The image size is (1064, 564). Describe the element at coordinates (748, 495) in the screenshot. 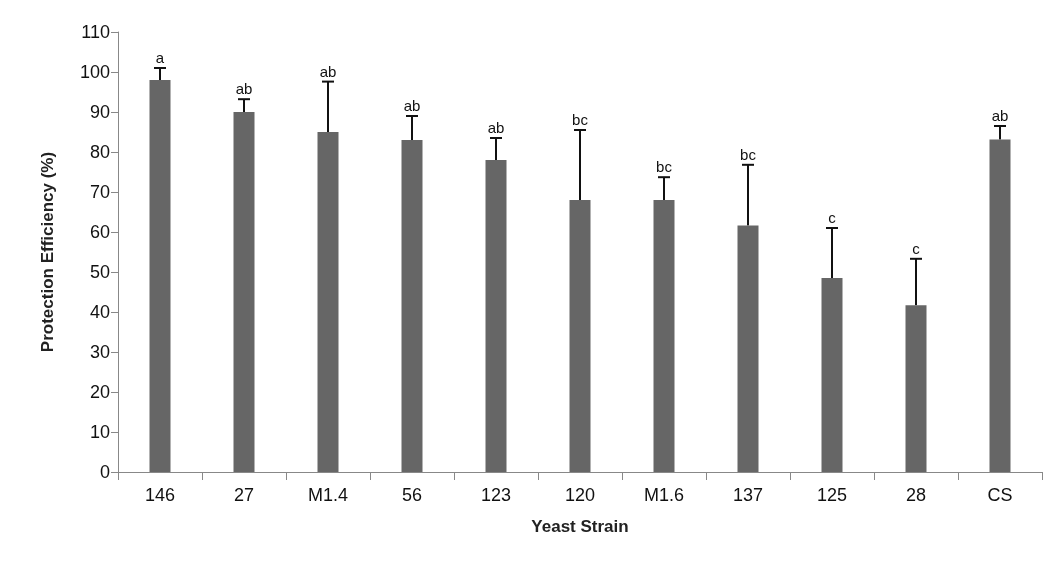

I see `x-tick-label: 137` at that location.